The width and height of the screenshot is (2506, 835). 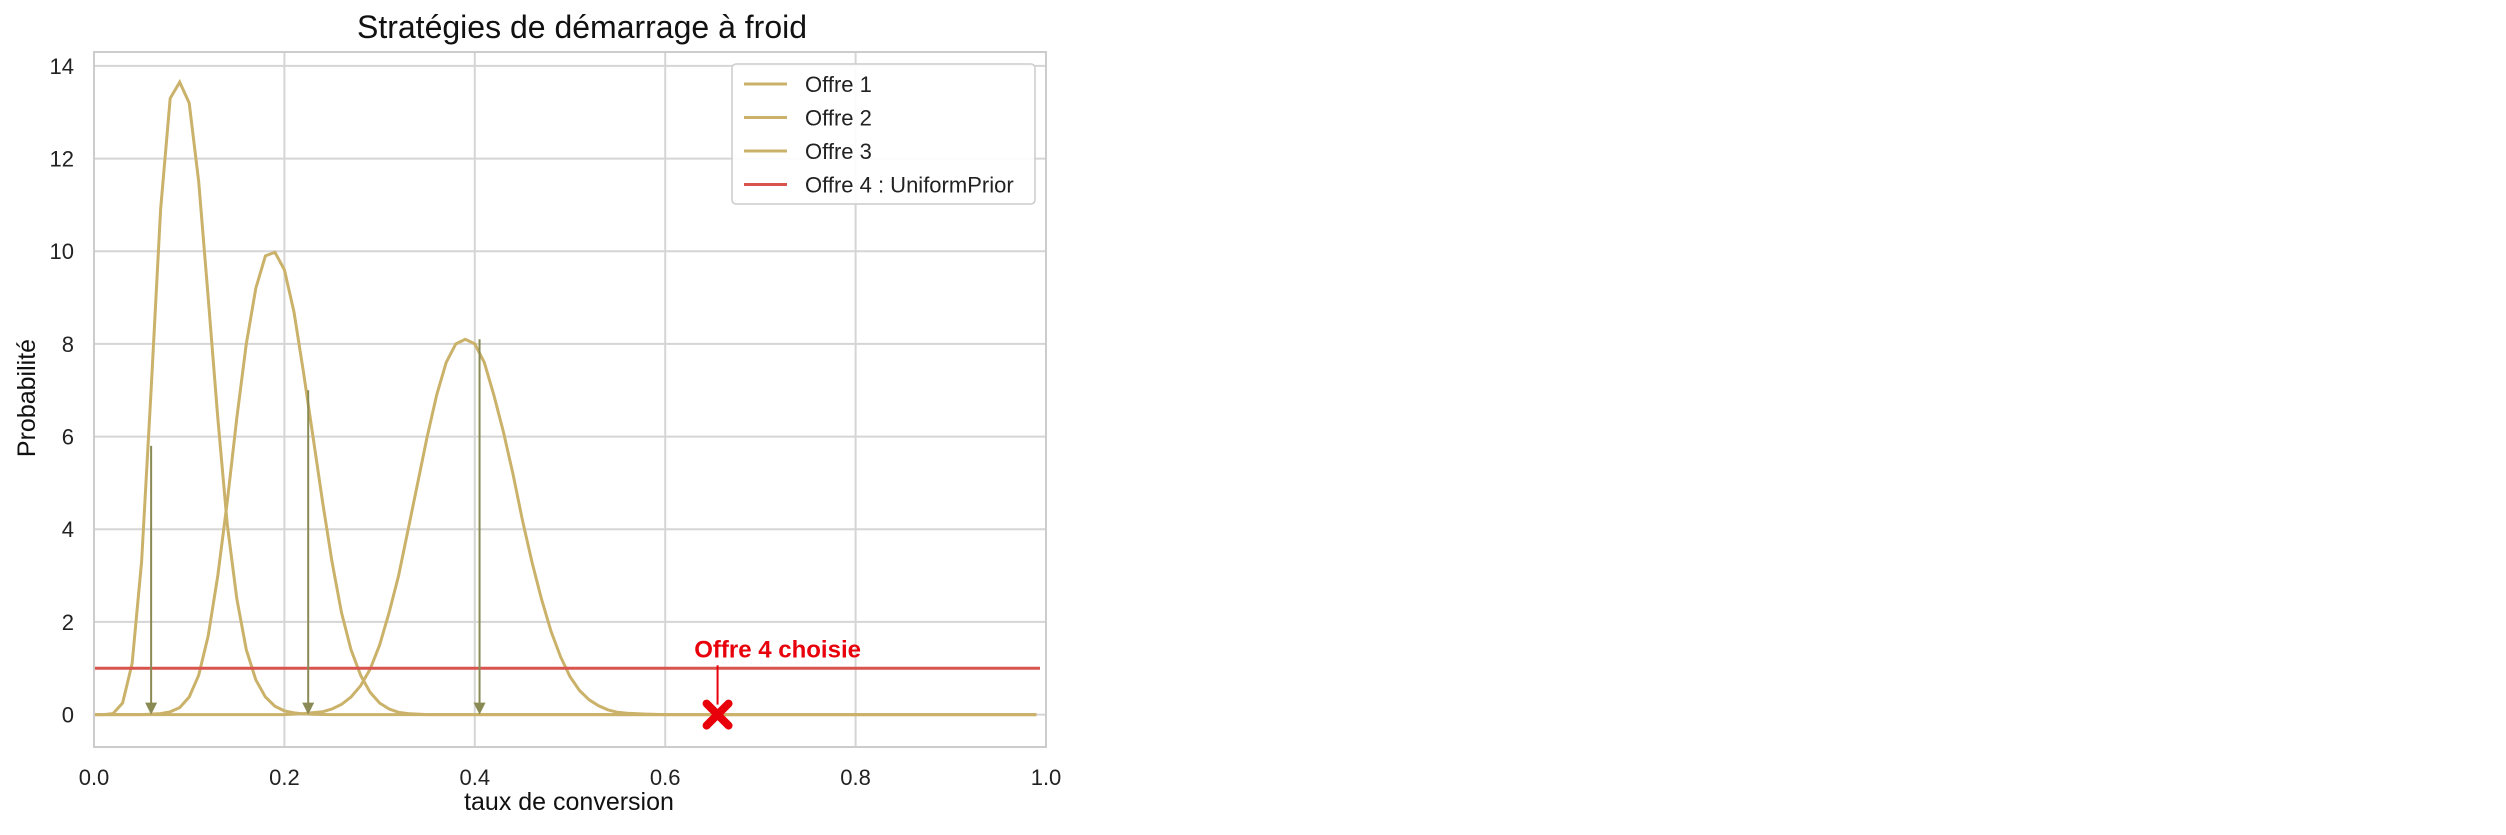 I want to click on x-tick-label: 0.2, so click(x=284, y=777).